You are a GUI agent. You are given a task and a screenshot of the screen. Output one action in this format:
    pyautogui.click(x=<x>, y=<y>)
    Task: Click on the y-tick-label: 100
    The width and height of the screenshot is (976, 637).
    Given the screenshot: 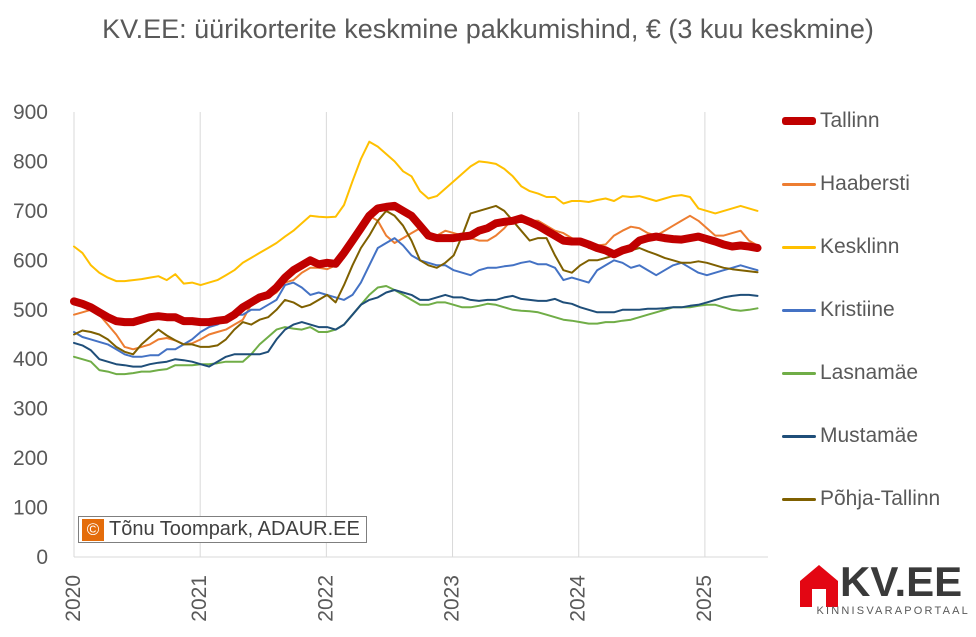 What is the action you would take?
    pyautogui.click(x=30, y=508)
    